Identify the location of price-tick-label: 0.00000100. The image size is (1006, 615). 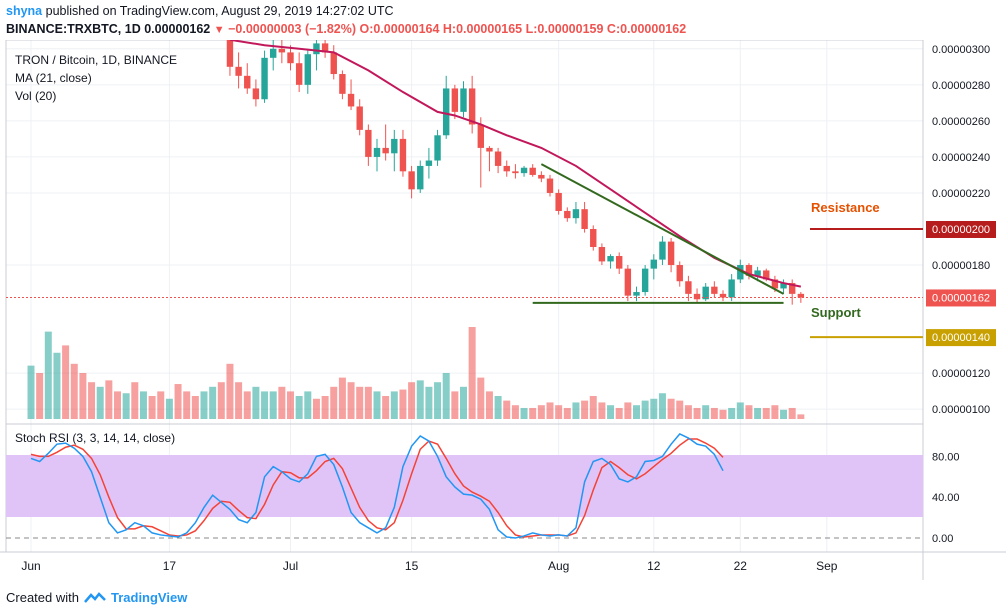
(961, 410).